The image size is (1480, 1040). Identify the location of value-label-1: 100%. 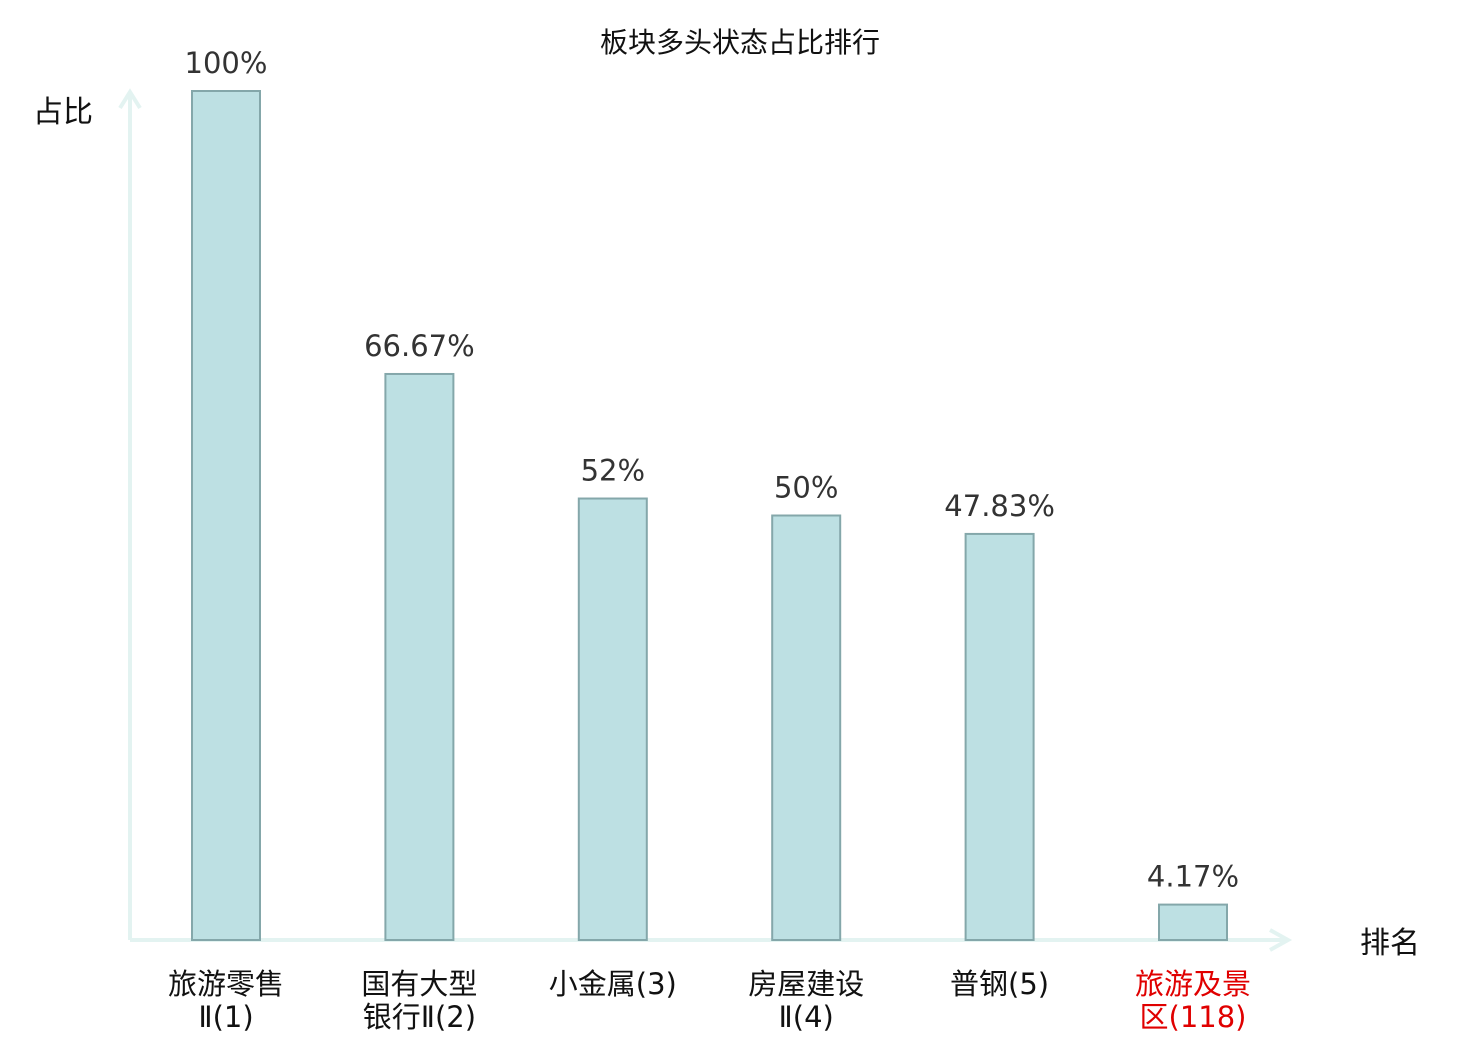
(226, 63).